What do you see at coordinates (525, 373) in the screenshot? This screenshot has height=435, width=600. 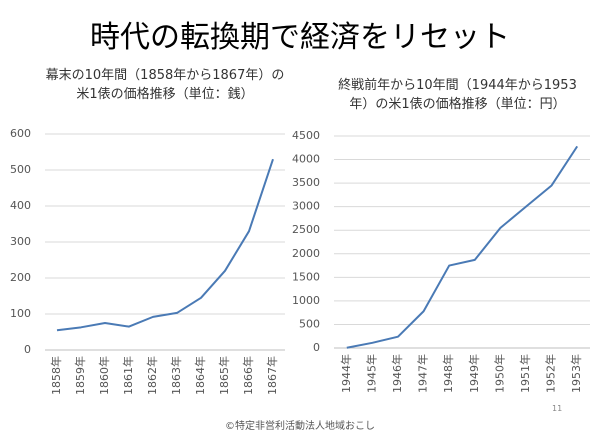 I see `x-tick-label: 1951年` at bounding box center [525, 373].